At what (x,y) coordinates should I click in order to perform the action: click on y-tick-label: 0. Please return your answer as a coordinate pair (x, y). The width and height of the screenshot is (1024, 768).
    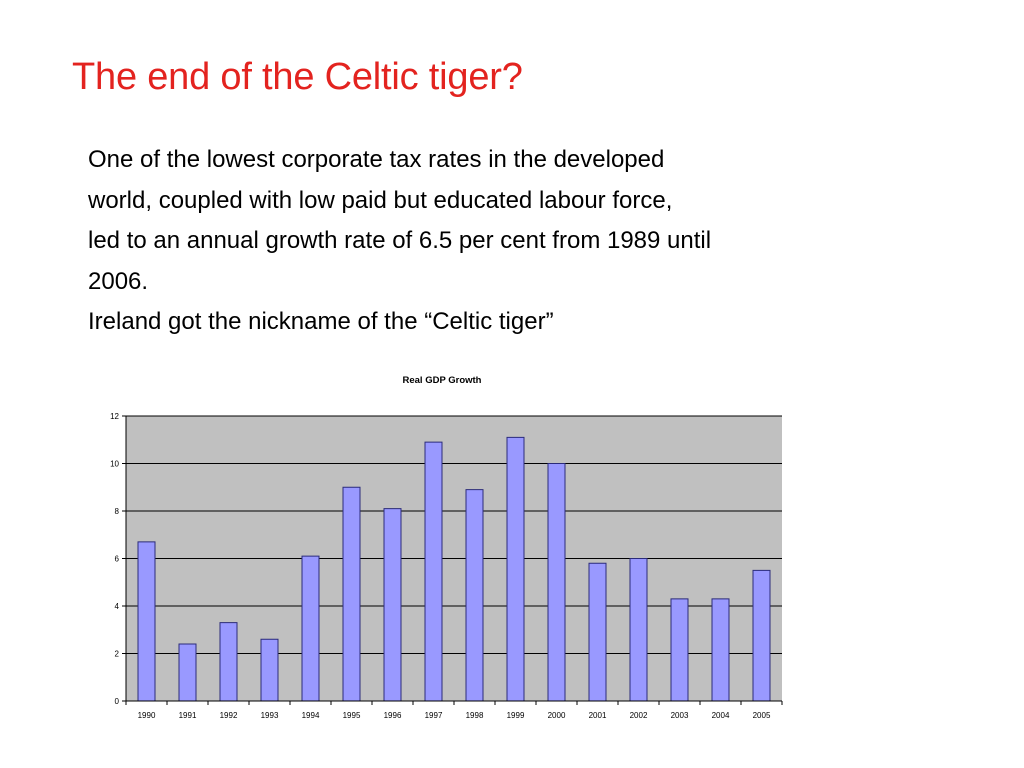
    Looking at the image, I should click on (117, 701).